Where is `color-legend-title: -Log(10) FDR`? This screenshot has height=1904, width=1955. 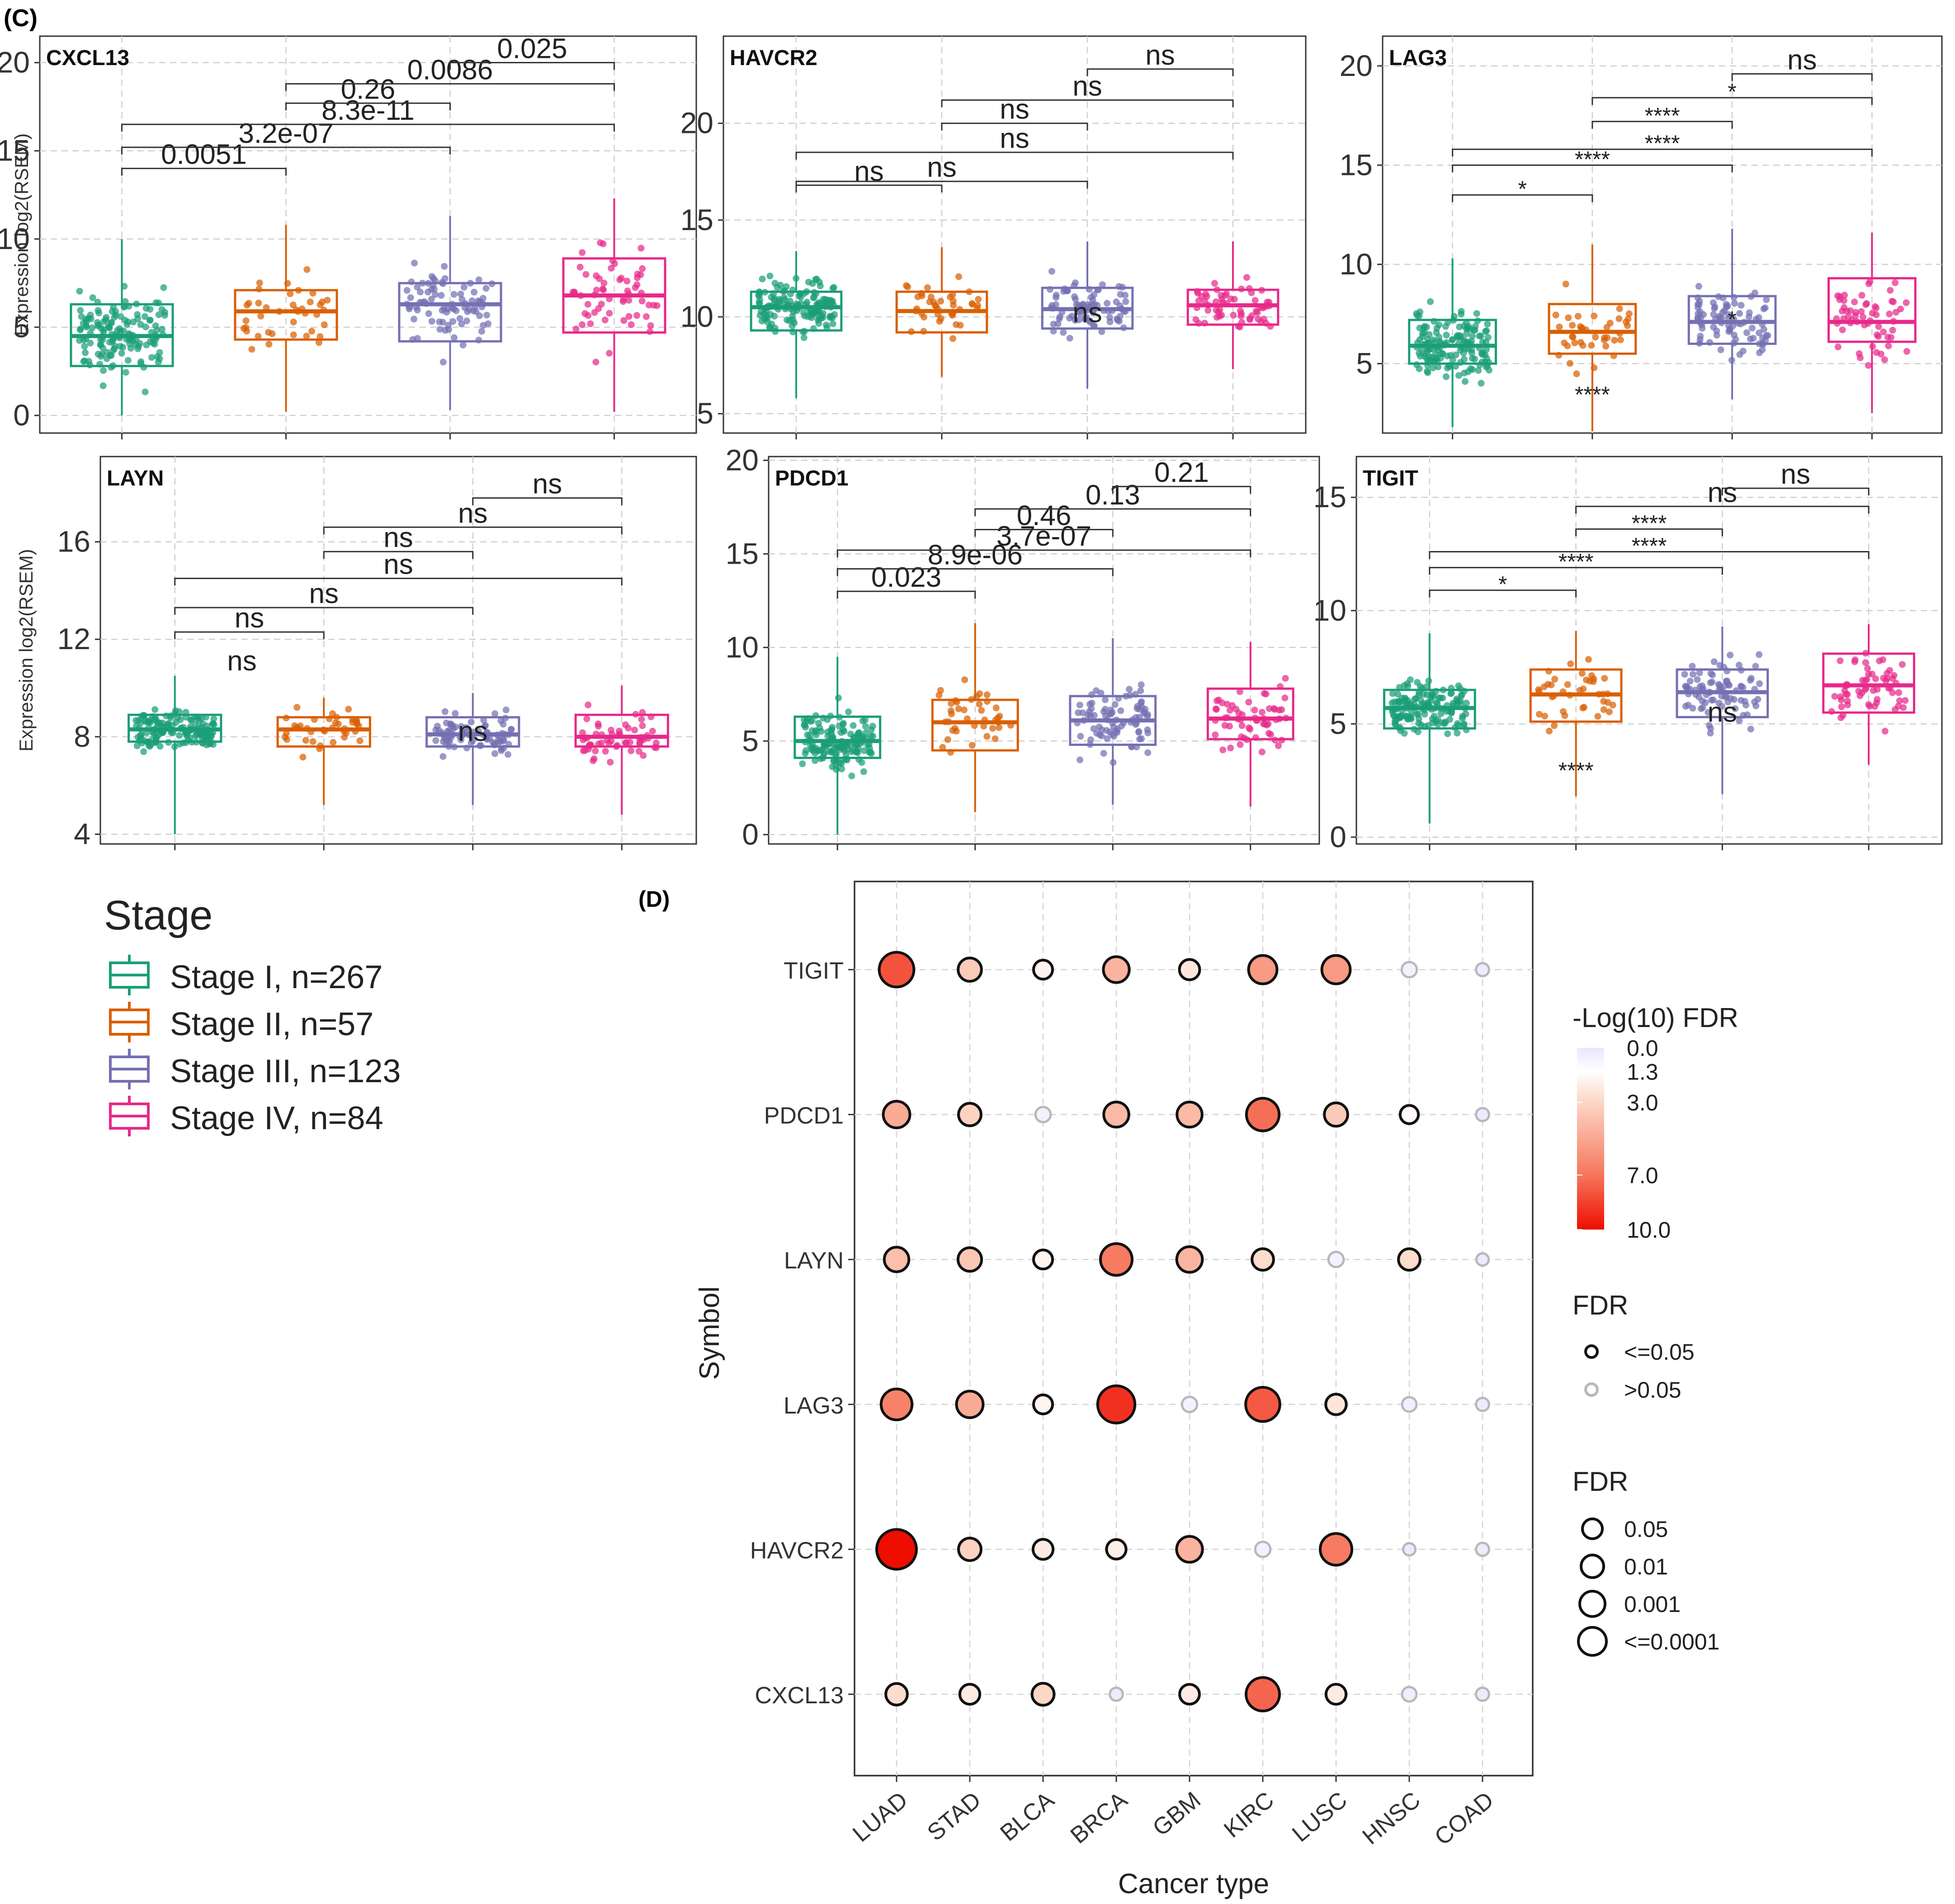 color-legend-title: -Log(10) FDR is located at coordinates (1655, 1018).